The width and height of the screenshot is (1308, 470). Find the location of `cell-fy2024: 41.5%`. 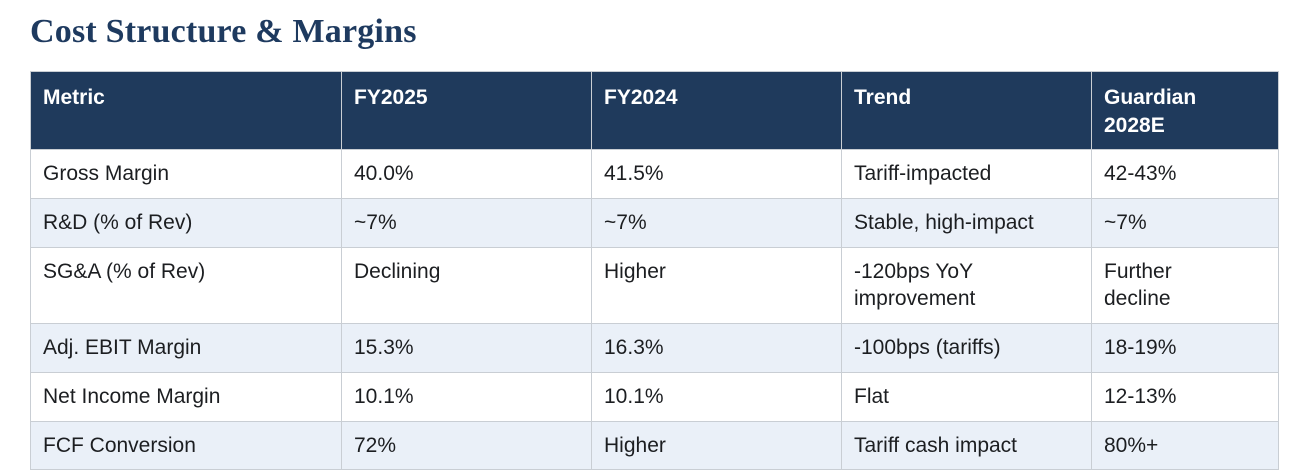

cell-fy2024: 41.5% is located at coordinates (716, 174).